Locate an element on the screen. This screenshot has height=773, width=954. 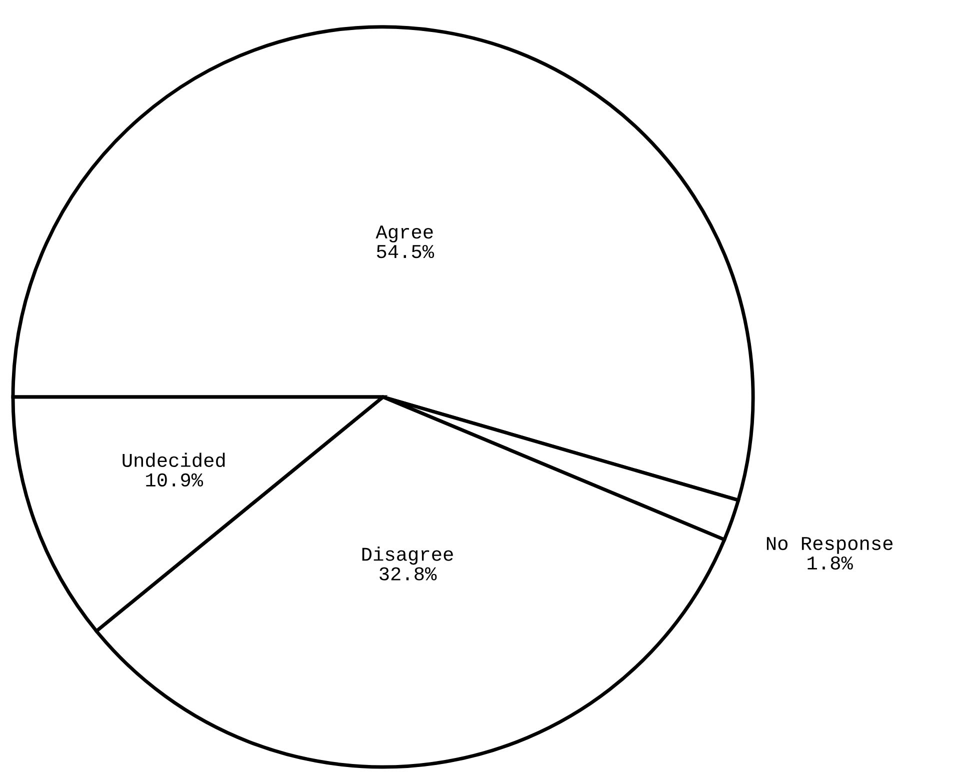
slice-label: Agree is located at coordinates (404, 234).